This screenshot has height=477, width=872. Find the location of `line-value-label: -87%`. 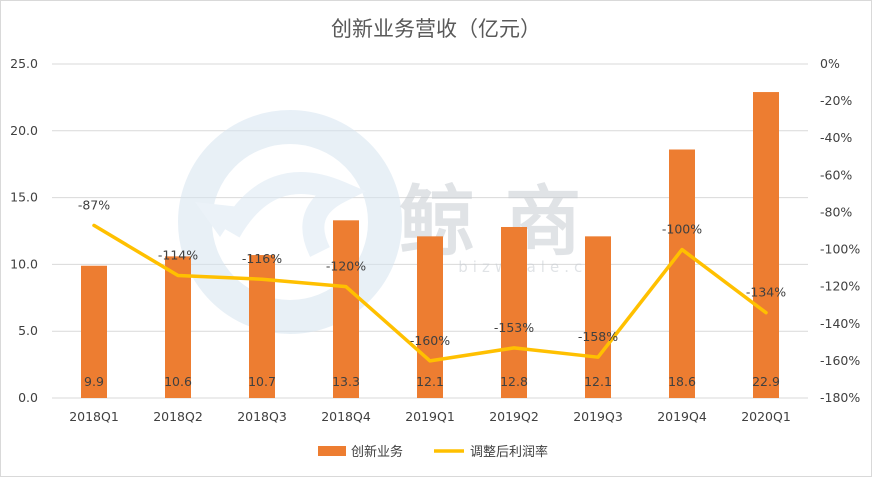

line-value-label: -87% is located at coordinates (94, 204).